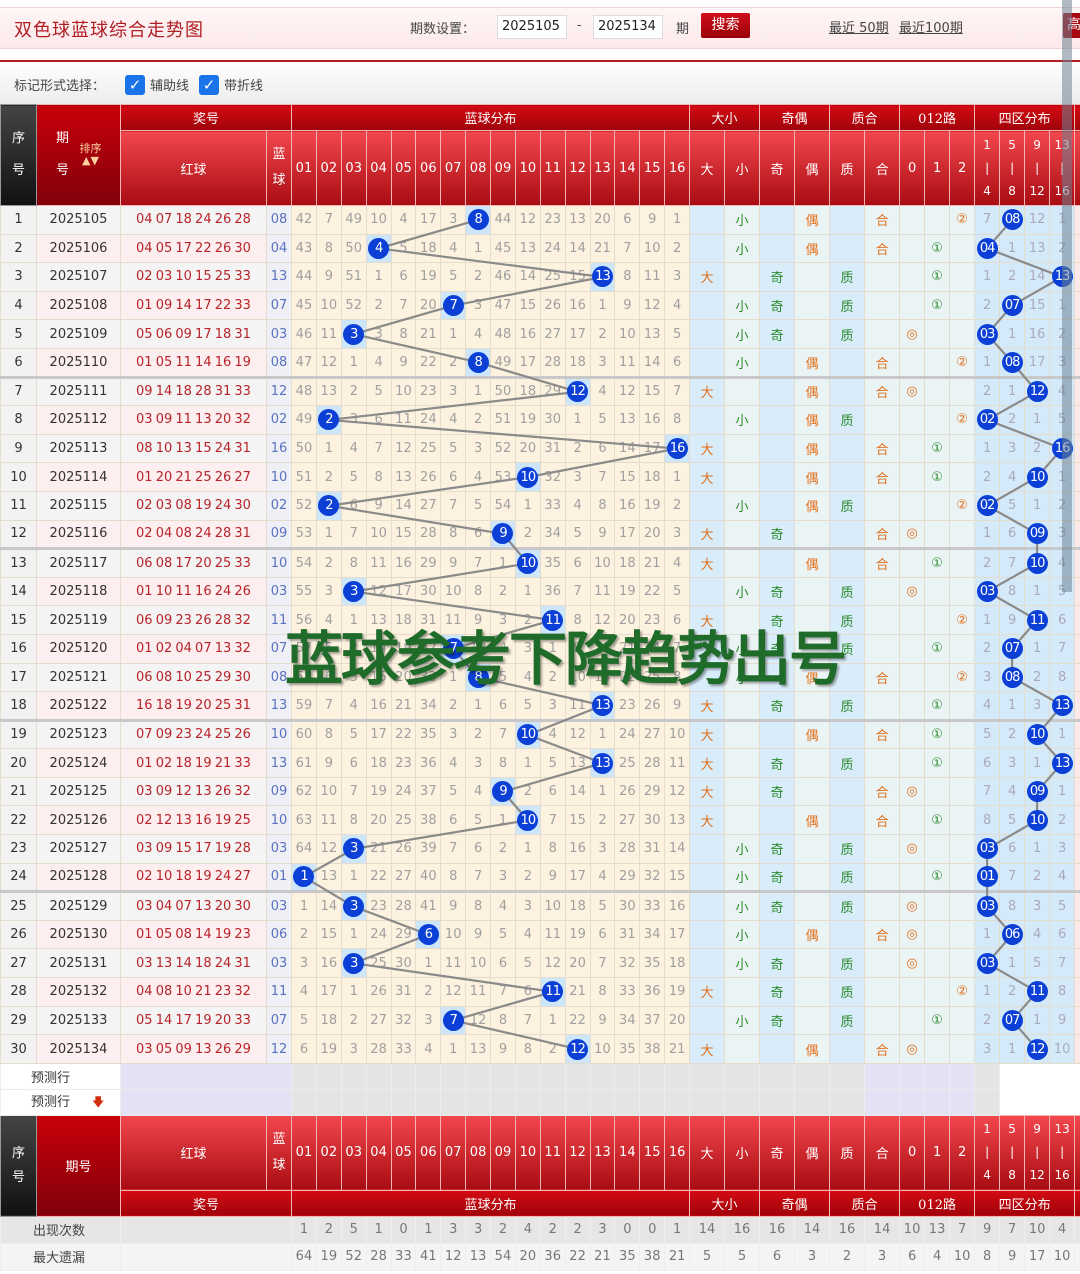 The height and width of the screenshot is (1274, 1080). Describe the element at coordinates (937, 1203) in the screenshot. I see `header-group-route: 012路` at that location.